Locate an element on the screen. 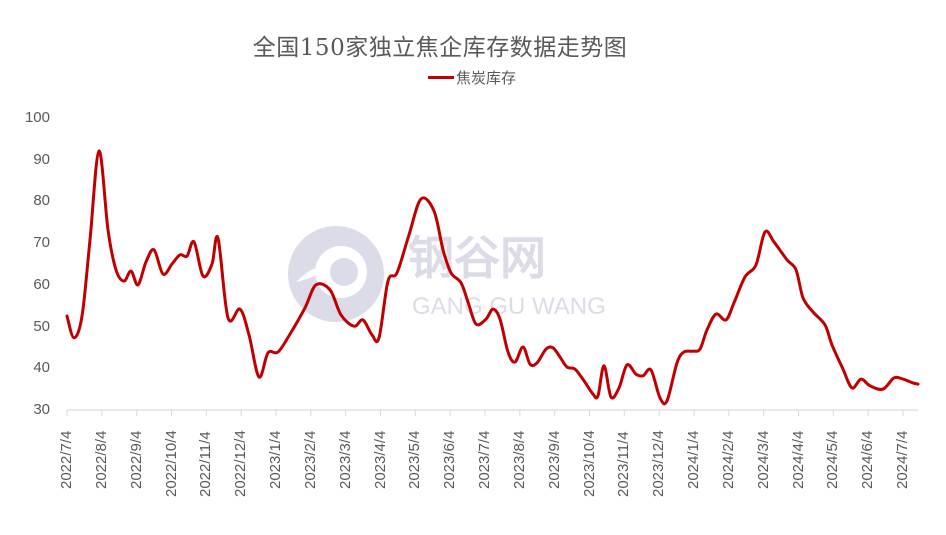 This screenshot has height=535, width=946. y-tick-label: 40 is located at coordinates (41, 368).